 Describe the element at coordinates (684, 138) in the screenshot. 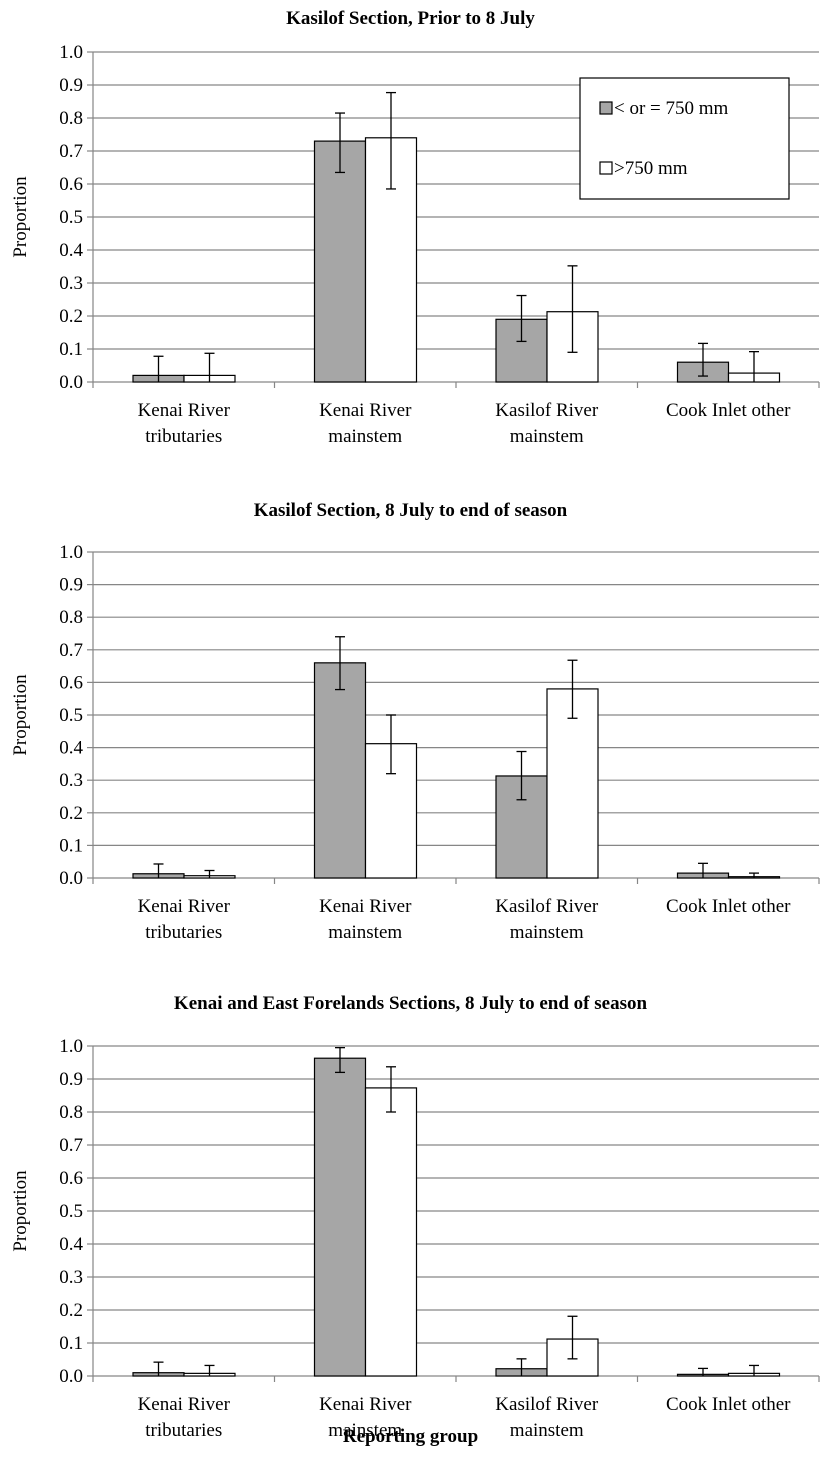

I see `legend-box` at that location.